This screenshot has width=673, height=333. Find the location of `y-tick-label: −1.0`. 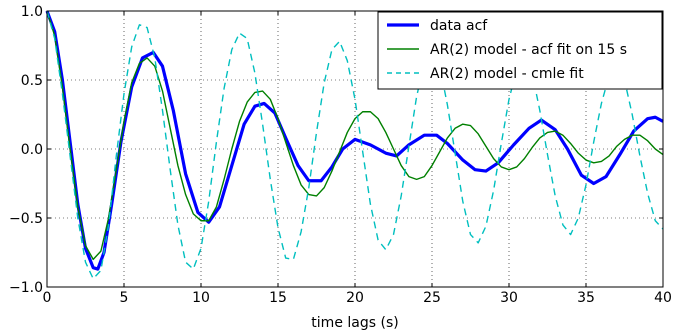

y-tick-label: −1.0 is located at coordinates (26, 288).